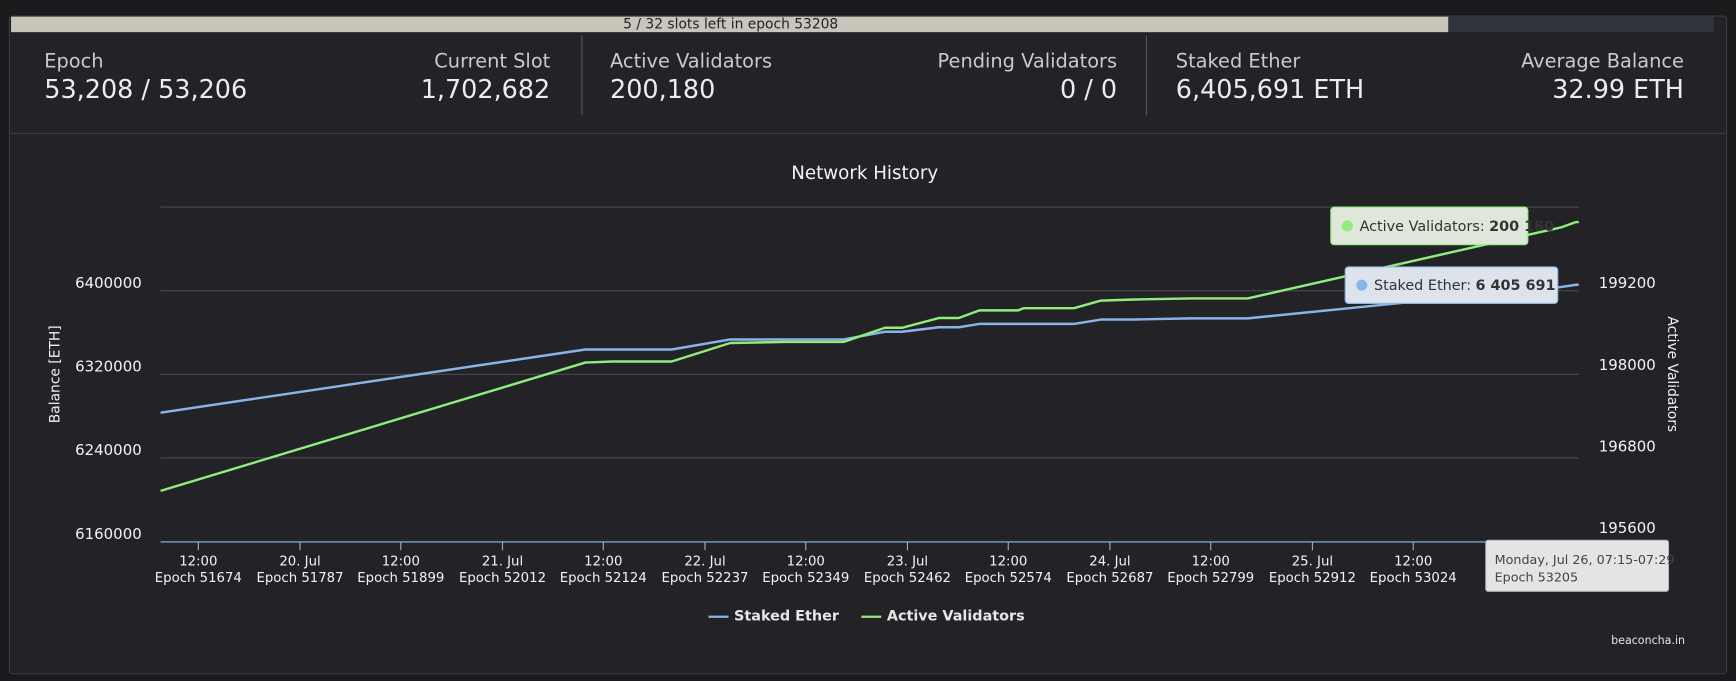  I want to click on y-axis-title: Balance [ETH], so click(55, 374).